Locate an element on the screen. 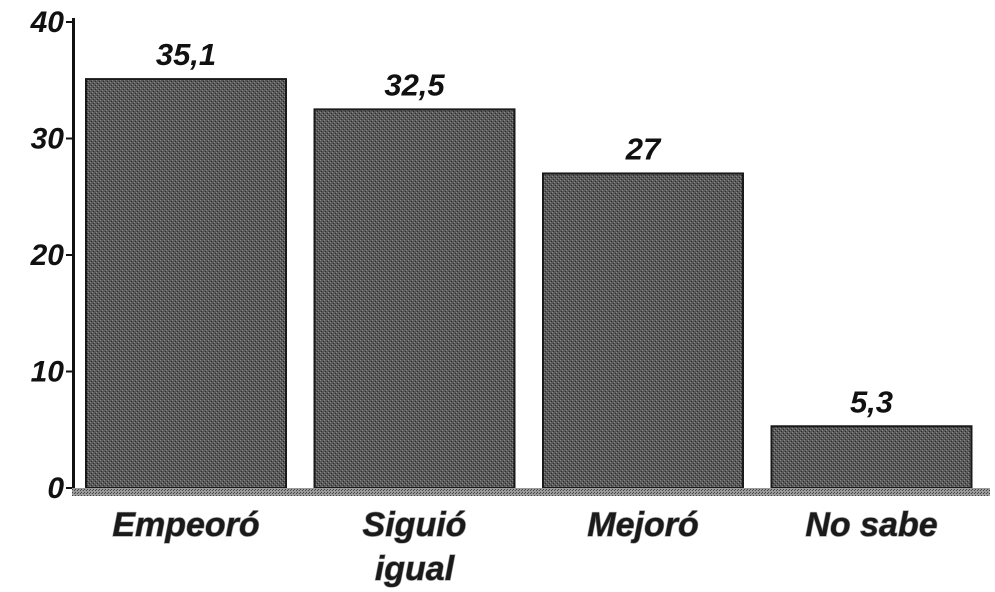  category-label: Empeoró is located at coordinates (185, 525).